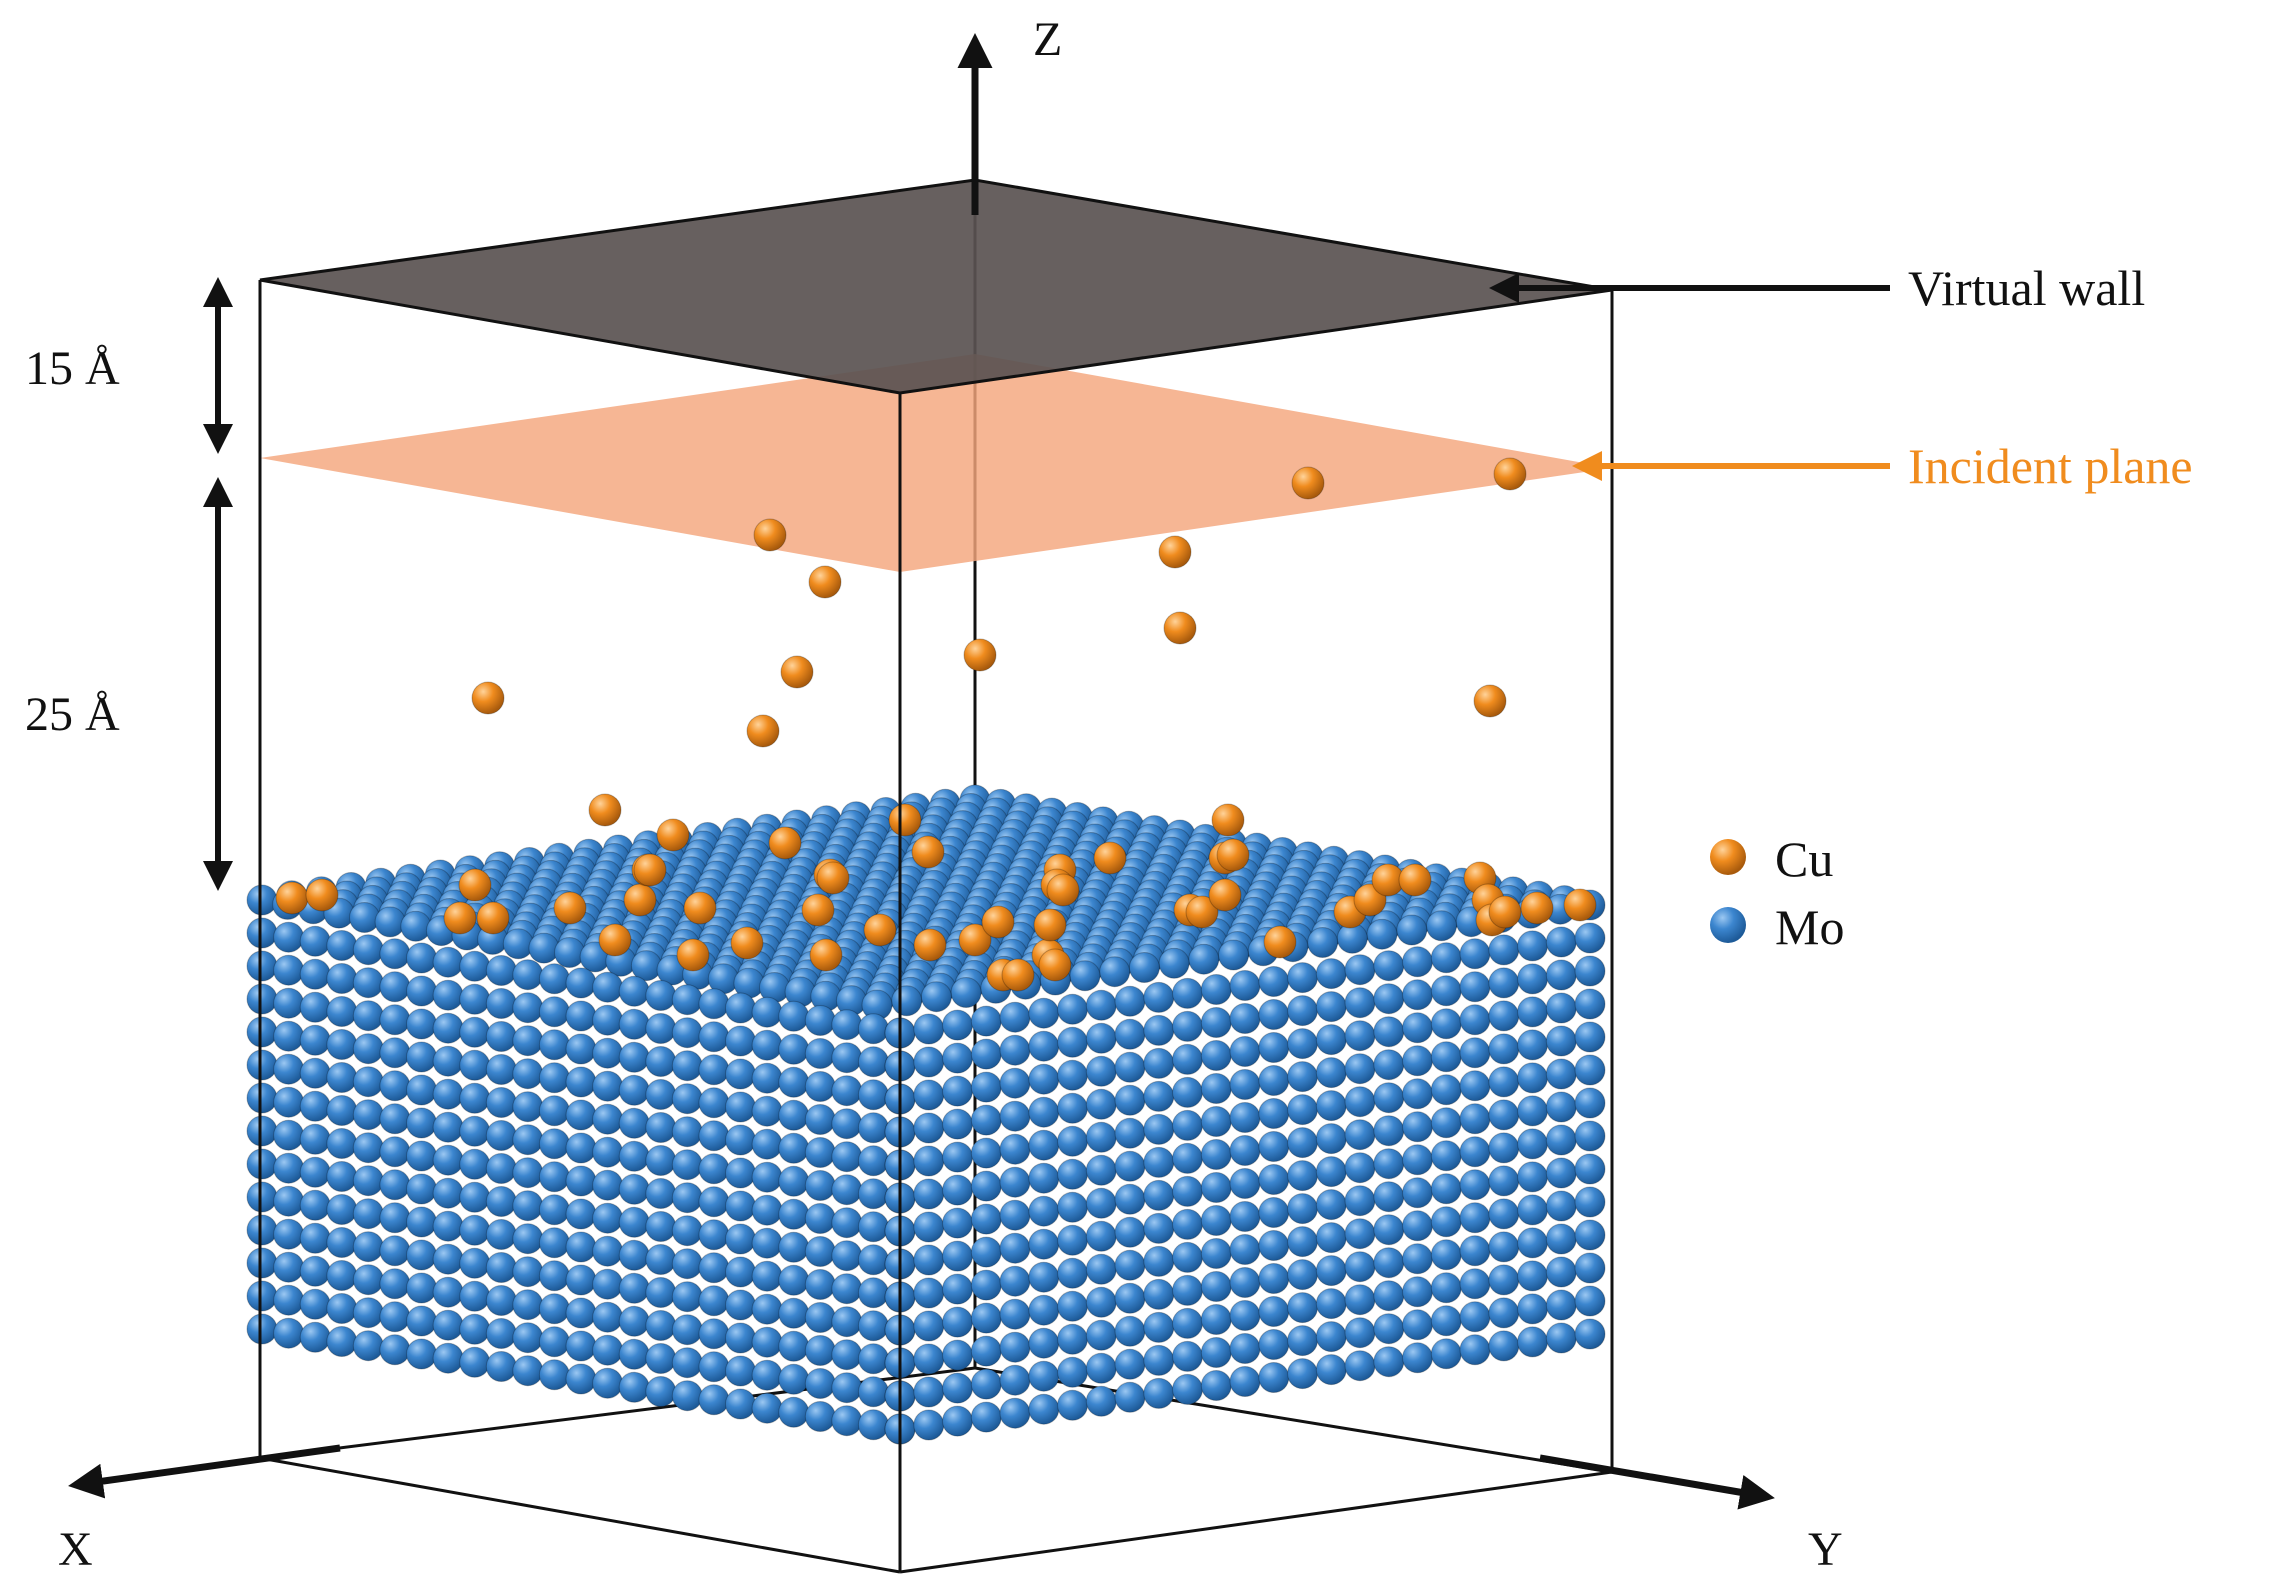 This screenshot has width=2269, height=1587. I want to click on legend-item-mo: Mo, so click(1777, 927).